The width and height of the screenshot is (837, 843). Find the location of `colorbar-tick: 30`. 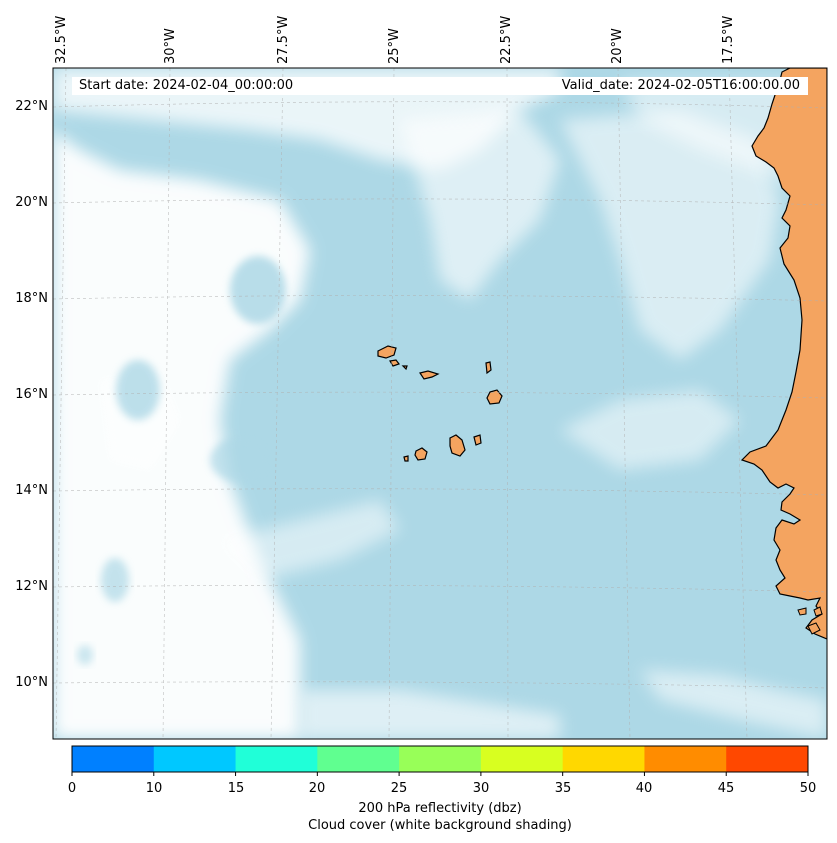

colorbar-tick: 30 is located at coordinates (481, 788).